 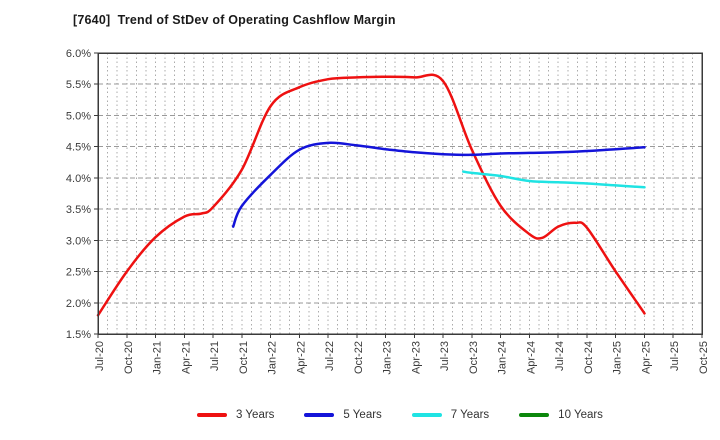 What do you see at coordinates (186, 357) in the screenshot?
I see `x-tick-label: Apr-21` at bounding box center [186, 357].